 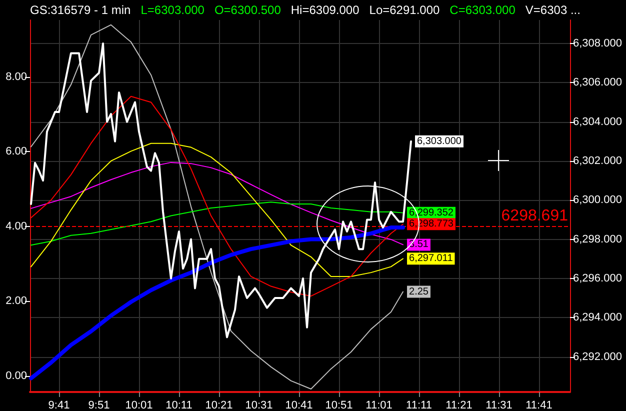 I want to click on text: C=6303.000, so click(x=483, y=10).